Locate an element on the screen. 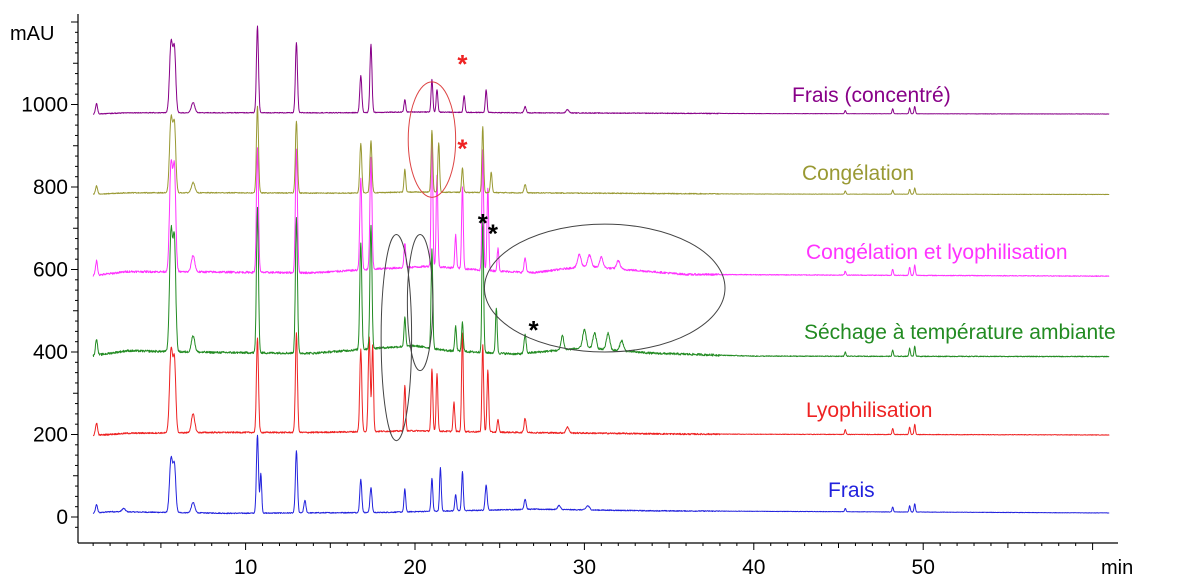 The image size is (1188, 577). x-tick-label: 40 is located at coordinates (753, 566).